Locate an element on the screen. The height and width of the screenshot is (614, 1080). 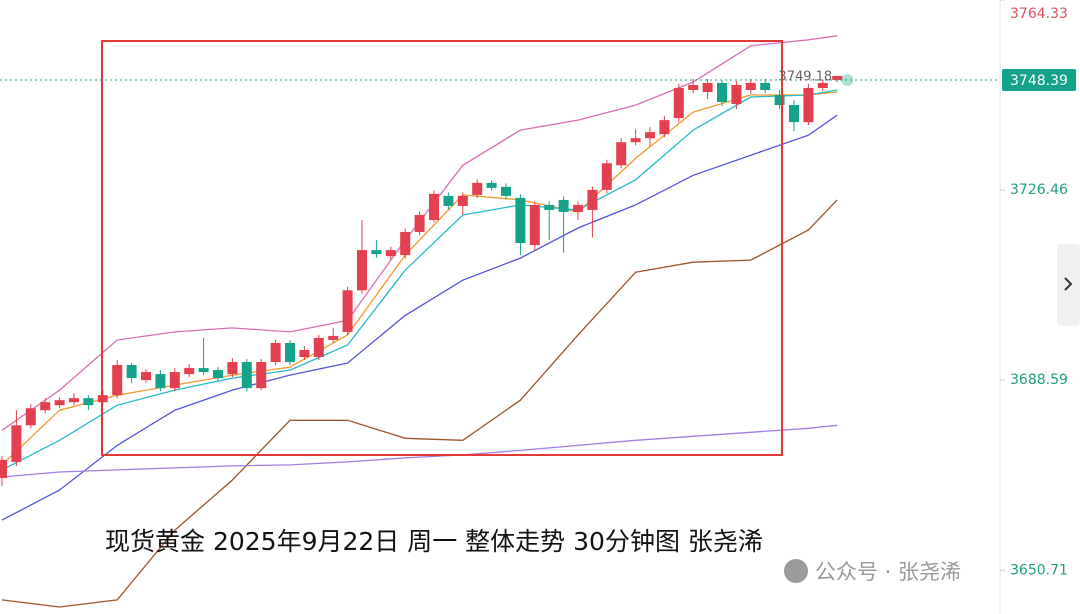
scroll-button is located at coordinates (1068, 285).